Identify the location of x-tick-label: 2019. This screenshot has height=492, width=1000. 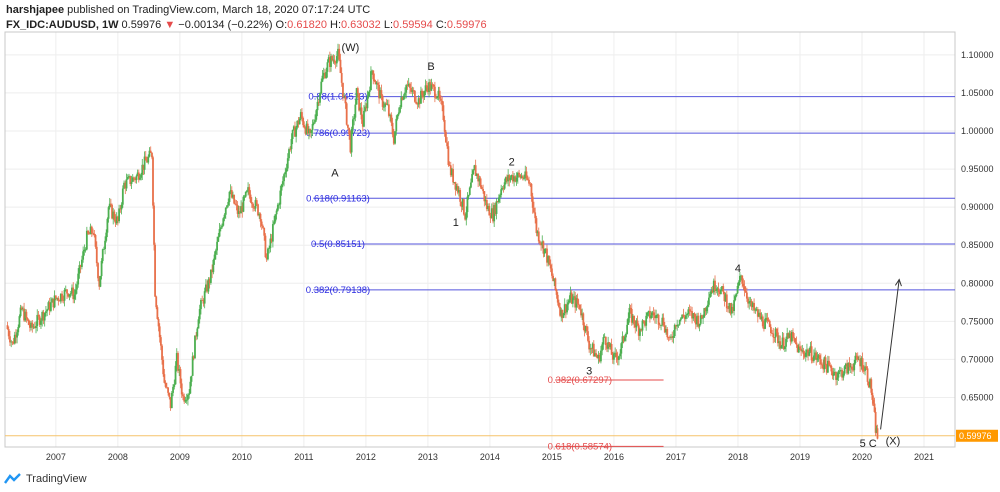
(800, 457).